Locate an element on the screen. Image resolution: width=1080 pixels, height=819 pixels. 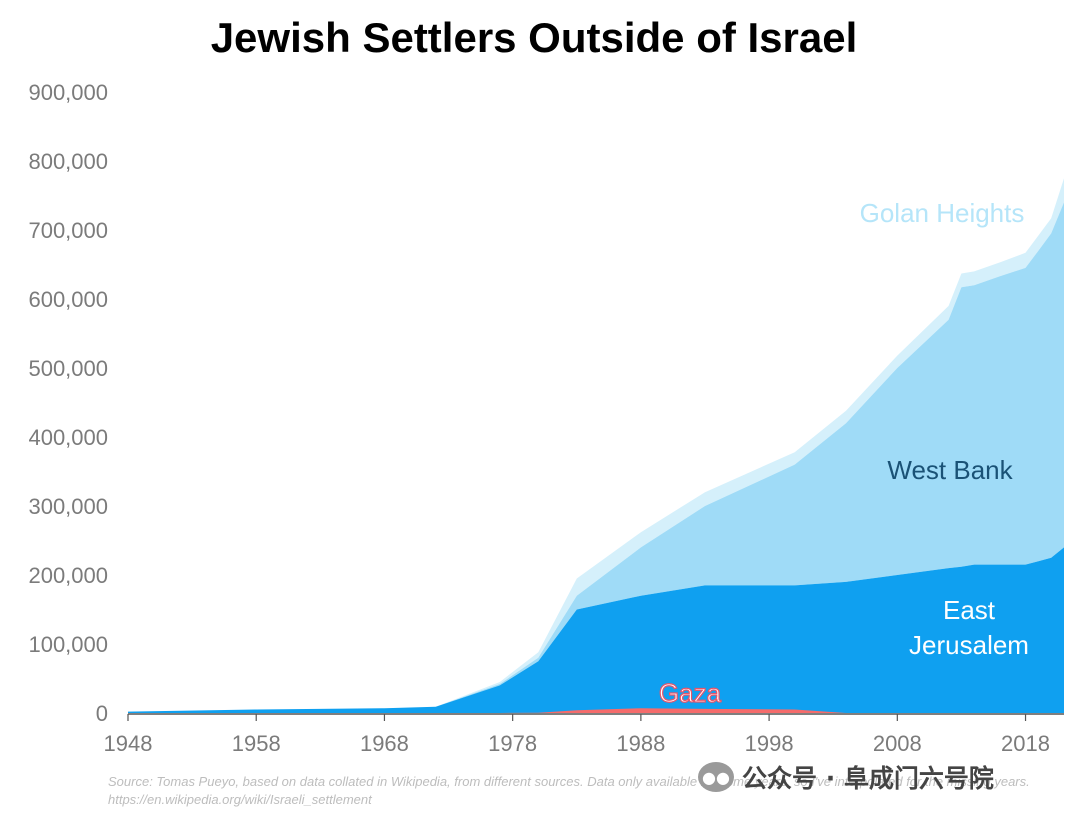
x-tick-label: 1948 is located at coordinates (128, 743).